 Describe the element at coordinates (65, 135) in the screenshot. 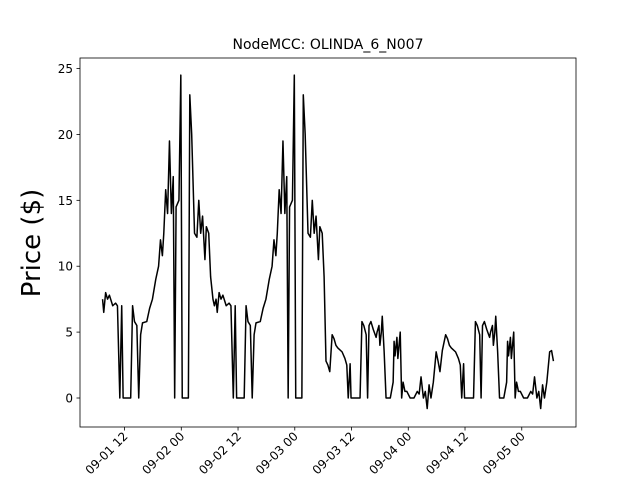

I see `y-tick-label: 20` at that location.